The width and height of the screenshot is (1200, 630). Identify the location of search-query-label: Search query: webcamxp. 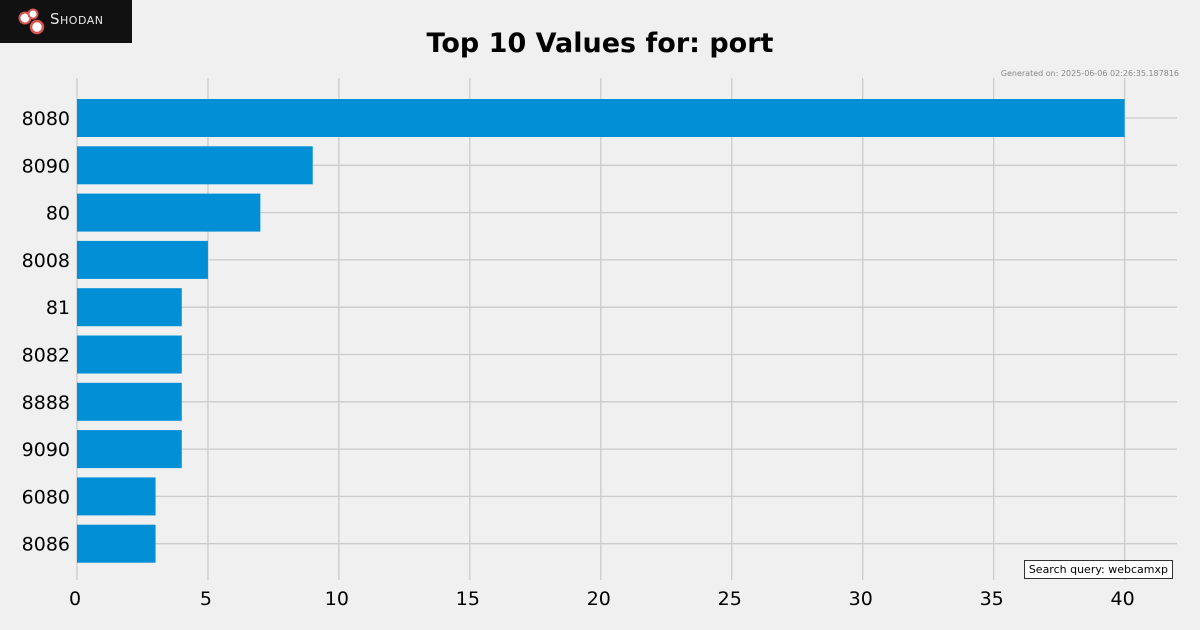
(1098, 569).